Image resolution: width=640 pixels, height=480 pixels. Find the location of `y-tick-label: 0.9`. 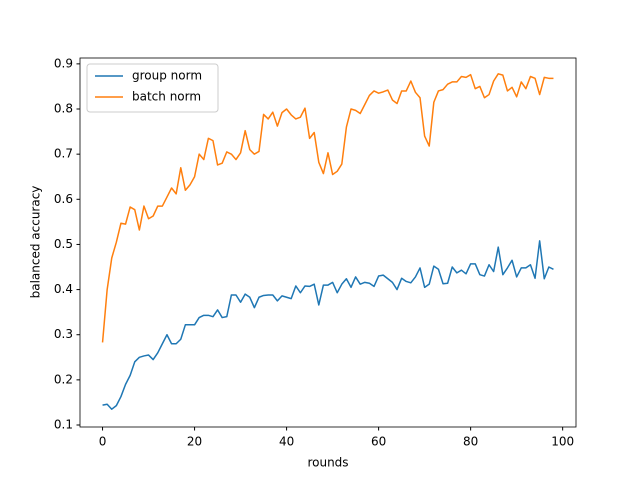

y-tick-label: 0.9 is located at coordinates (63, 63).